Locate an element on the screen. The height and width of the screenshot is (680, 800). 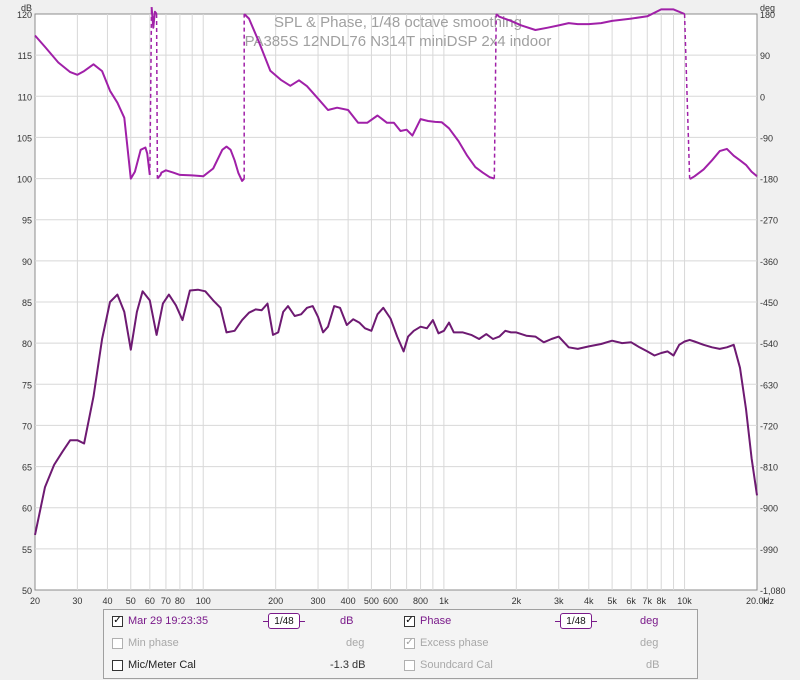
y-tick-label: 110 is located at coordinates (25, 97).